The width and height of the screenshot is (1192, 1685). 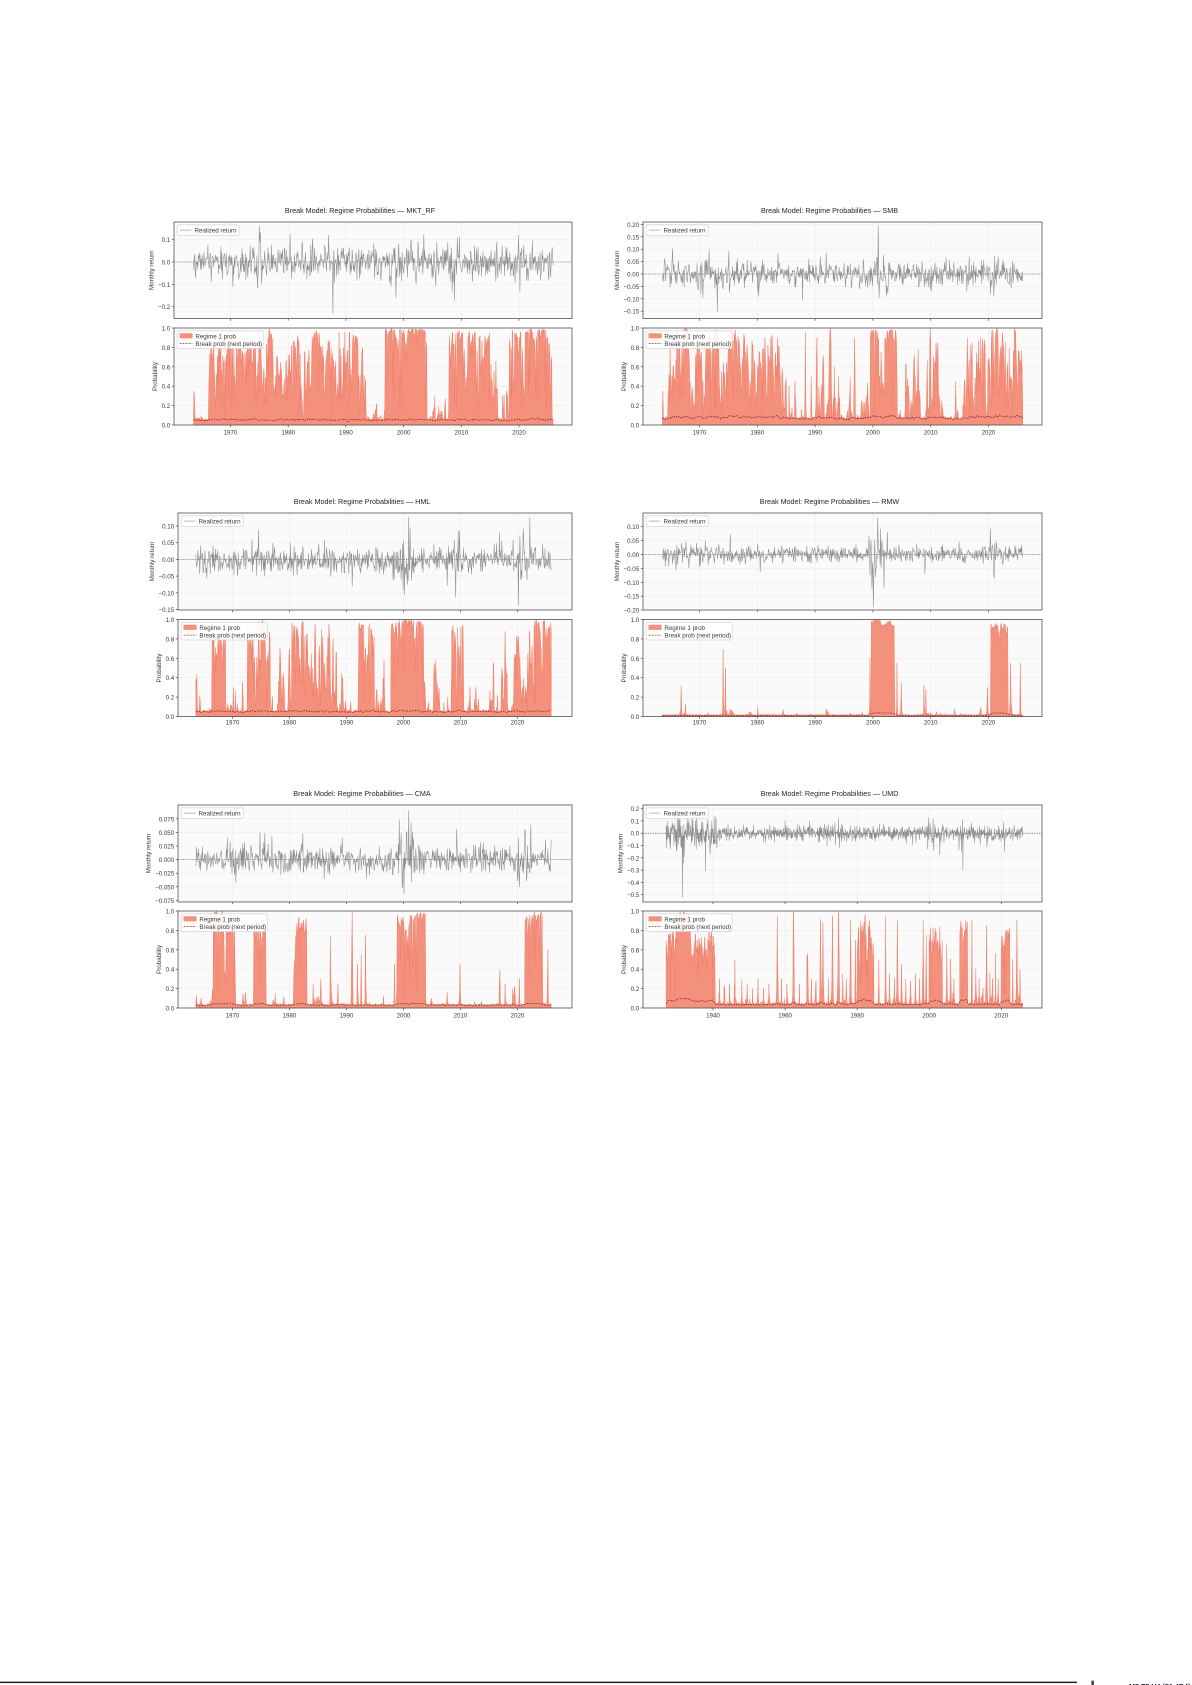 I want to click on svg-text:Break Model: Regime Probabilit: Break Model: Regime Probabilities — RMW, so click(x=830, y=501).